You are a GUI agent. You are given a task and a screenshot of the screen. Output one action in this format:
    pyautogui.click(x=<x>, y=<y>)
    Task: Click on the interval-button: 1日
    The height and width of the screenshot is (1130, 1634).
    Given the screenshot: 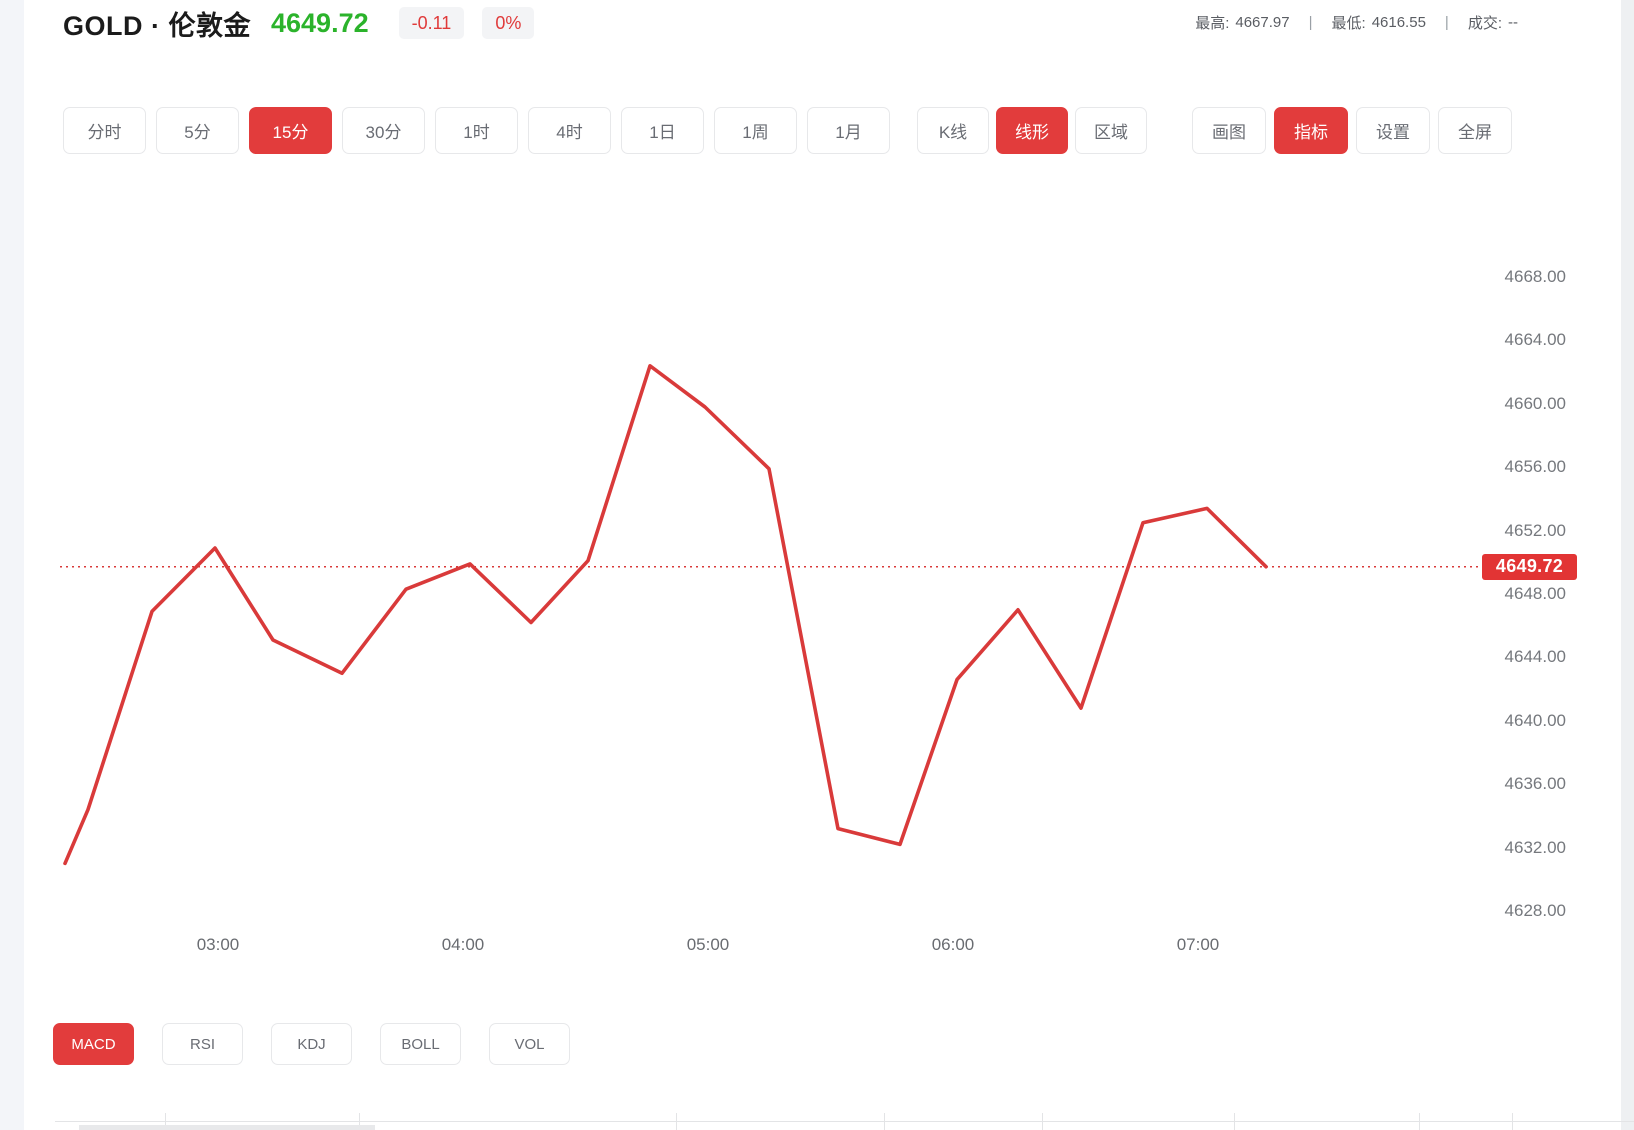 What is the action you would take?
    pyautogui.click(x=662, y=130)
    